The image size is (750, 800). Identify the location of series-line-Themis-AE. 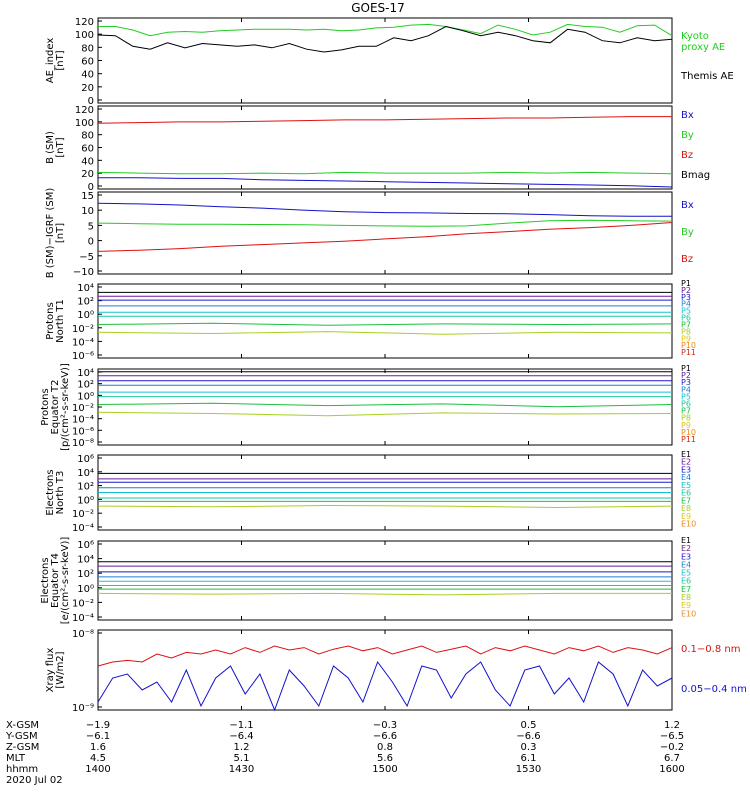
(385, 39).